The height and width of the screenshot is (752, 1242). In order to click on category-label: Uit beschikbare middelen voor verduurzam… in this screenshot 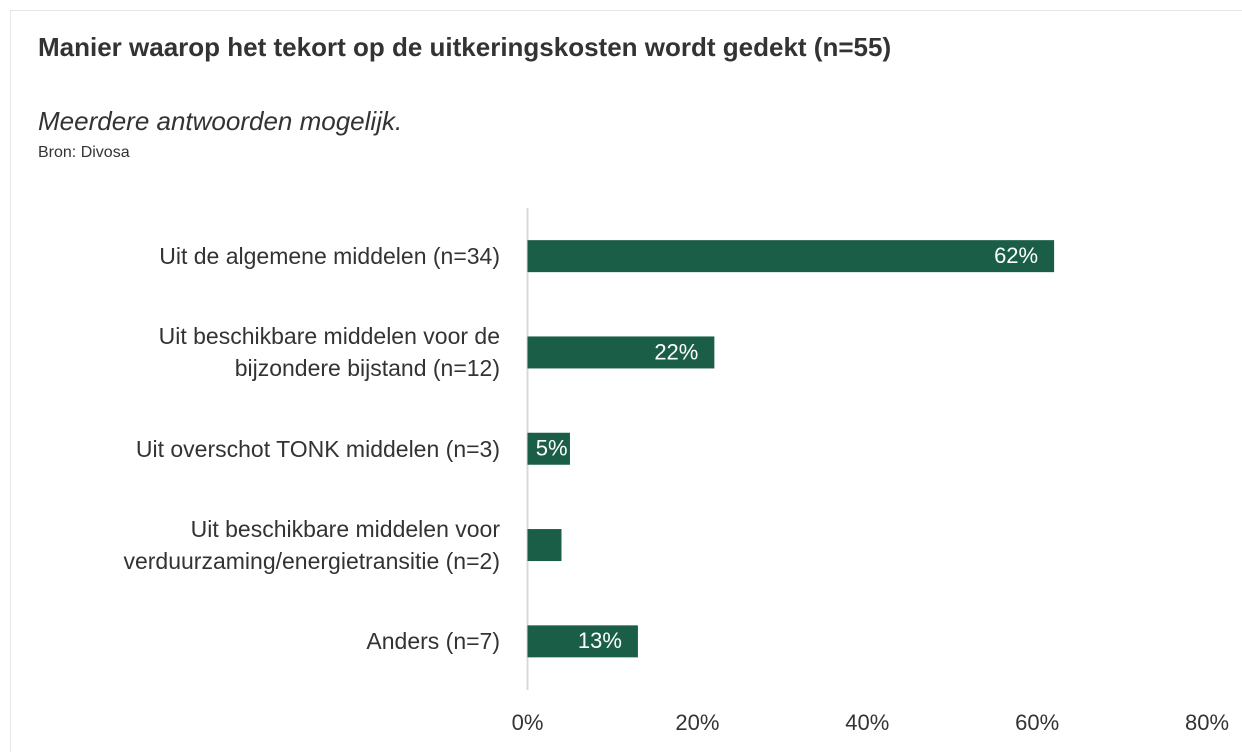, I will do `click(311, 545)`.